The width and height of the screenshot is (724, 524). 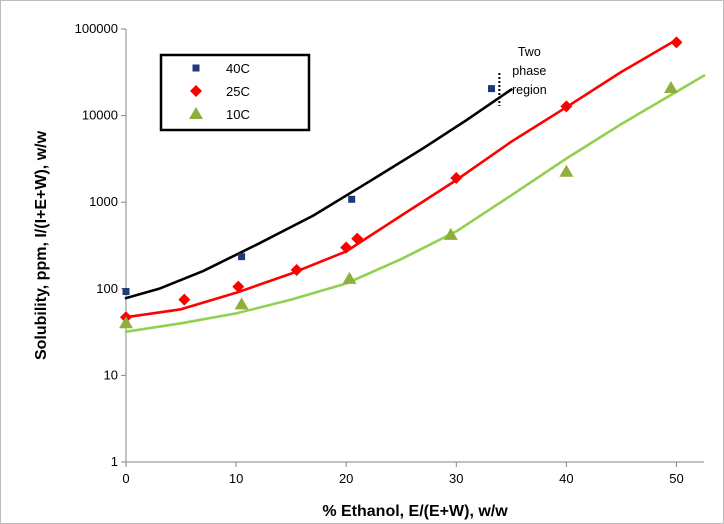 I want to click on y-tick-label: 100, so click(x=107, y=288).